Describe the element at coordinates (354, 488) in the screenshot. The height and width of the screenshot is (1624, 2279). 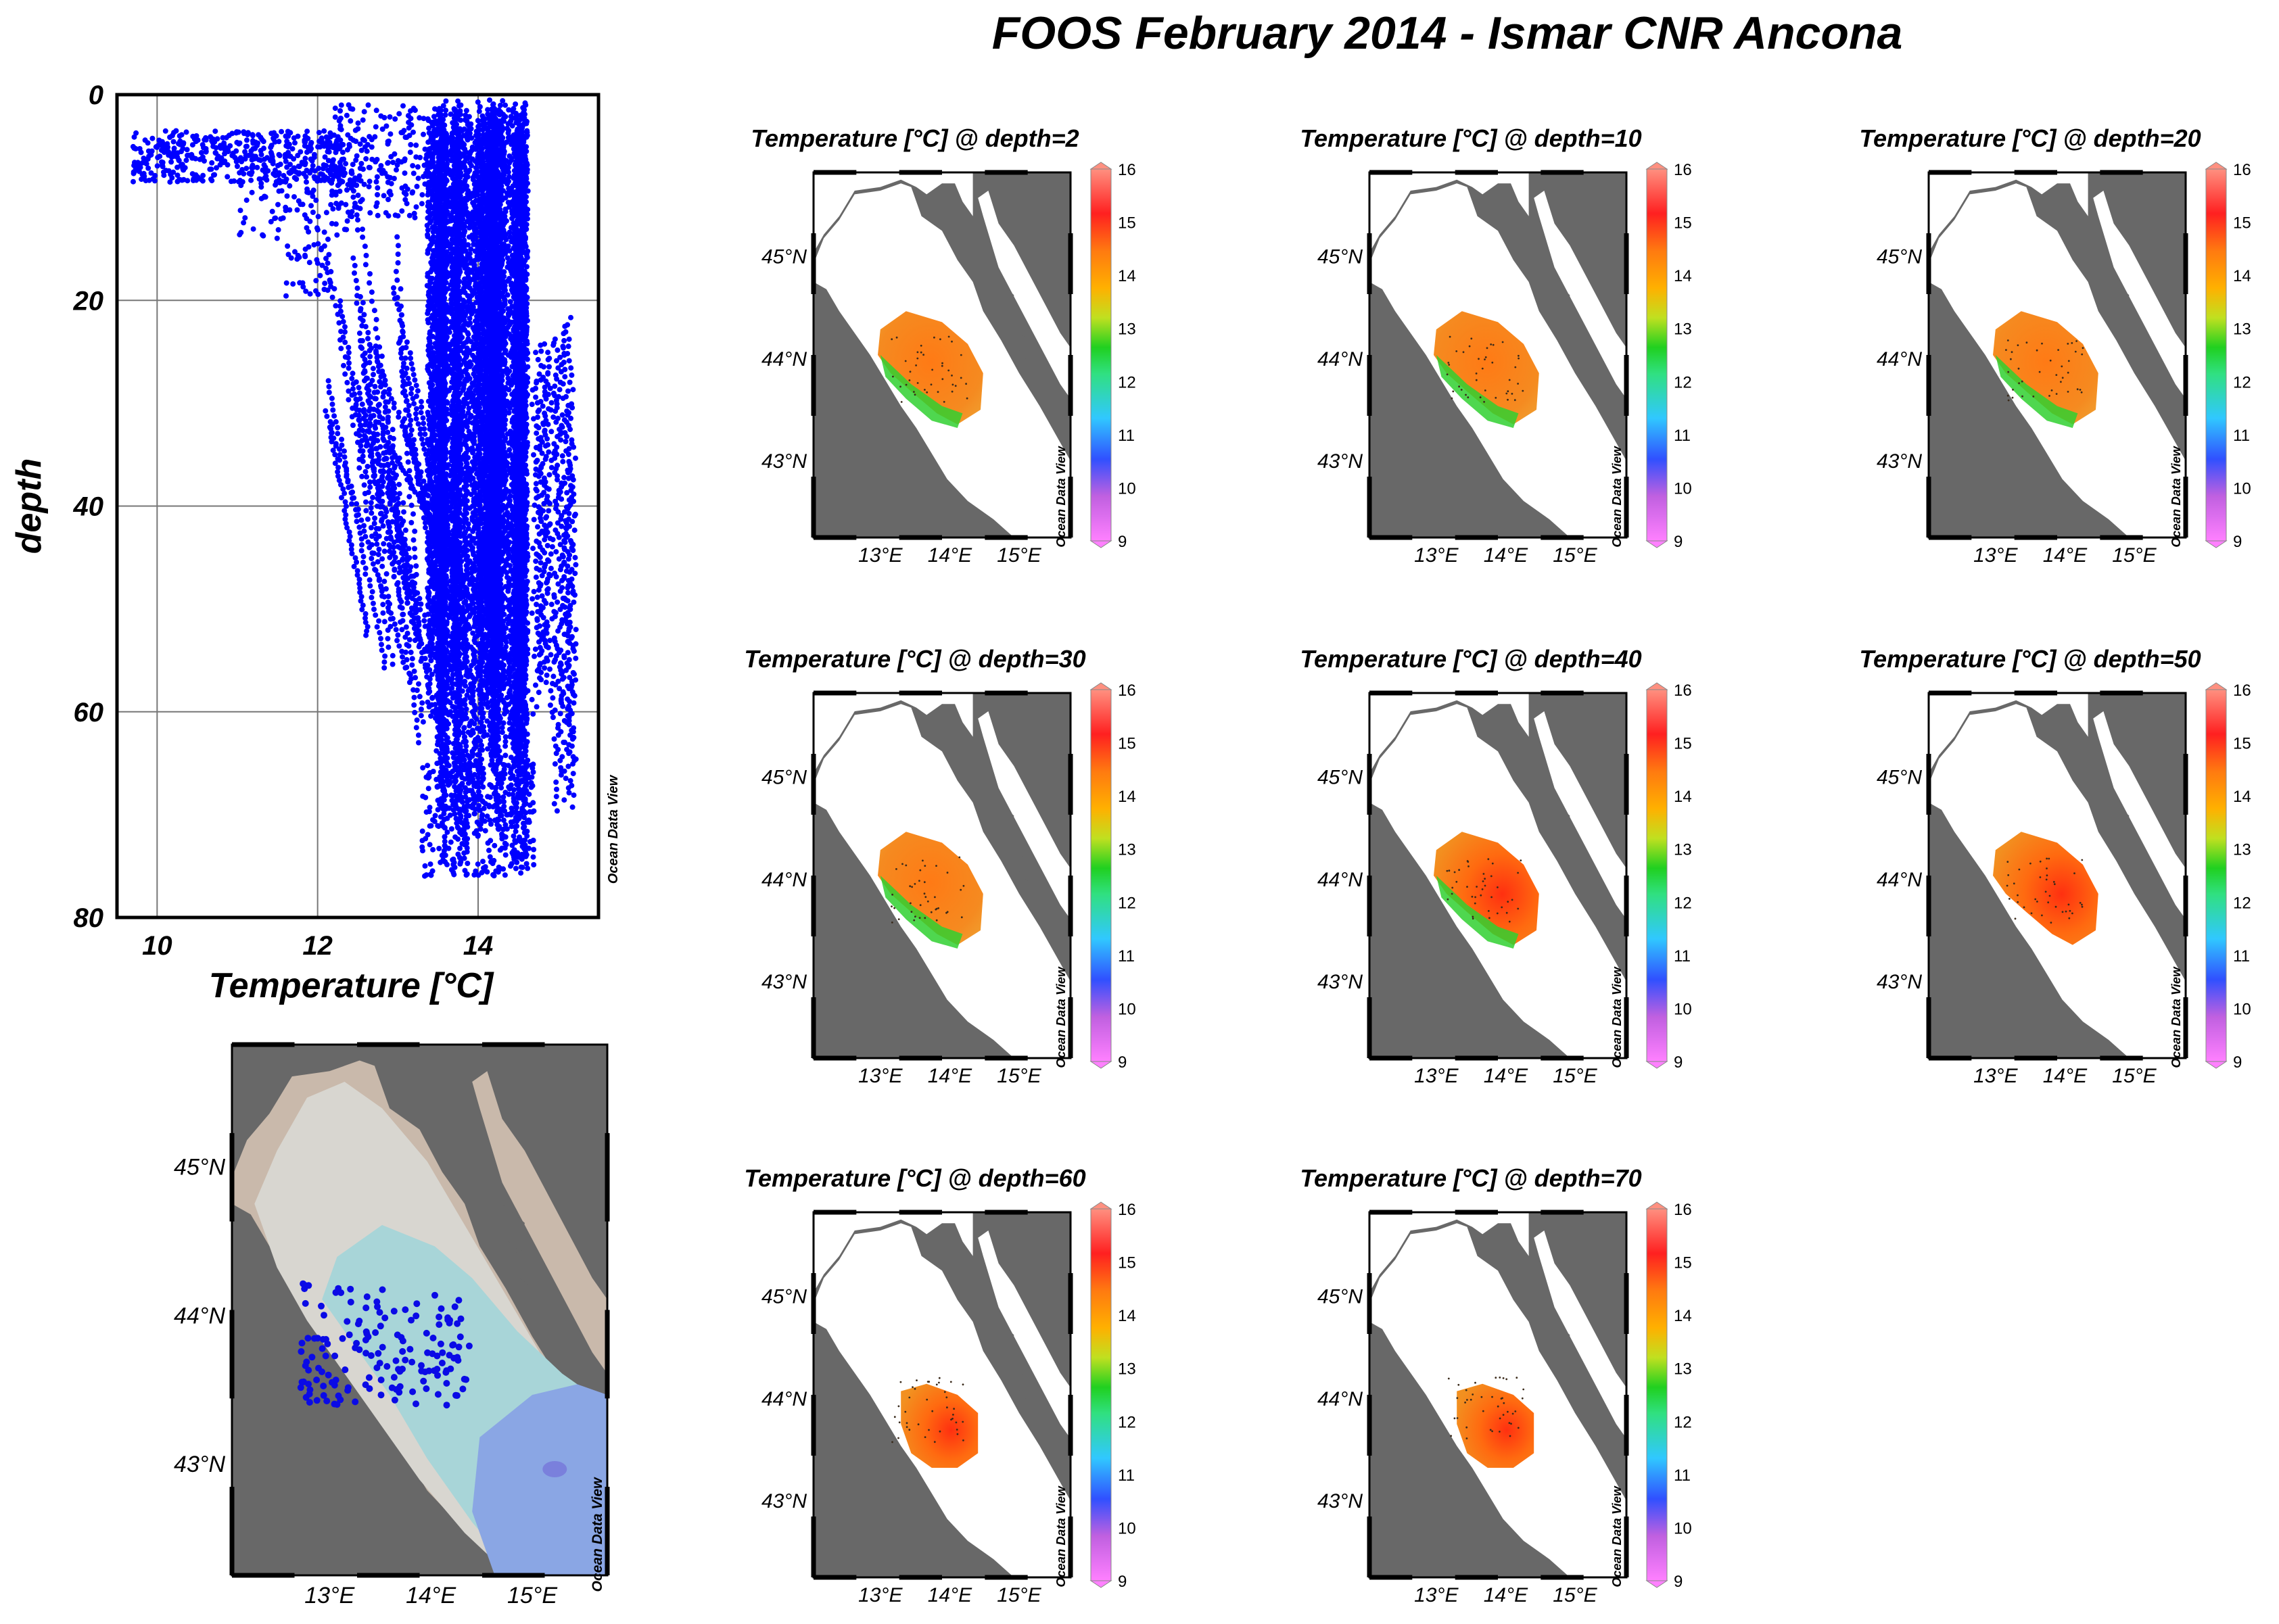
I see `data-points` at that location.